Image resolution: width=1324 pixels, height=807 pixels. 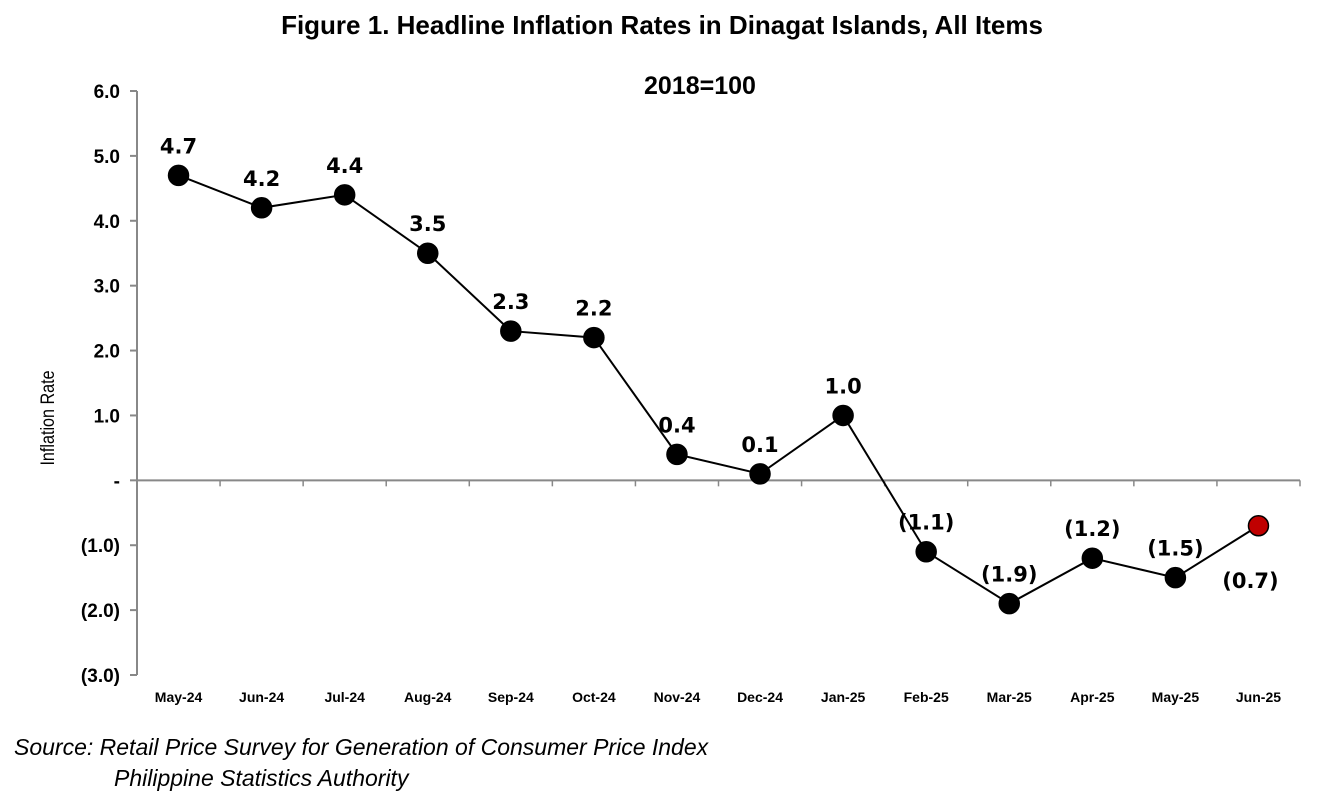 I want to click on y-tick-label: (2.0), so click(x=100, y=611).